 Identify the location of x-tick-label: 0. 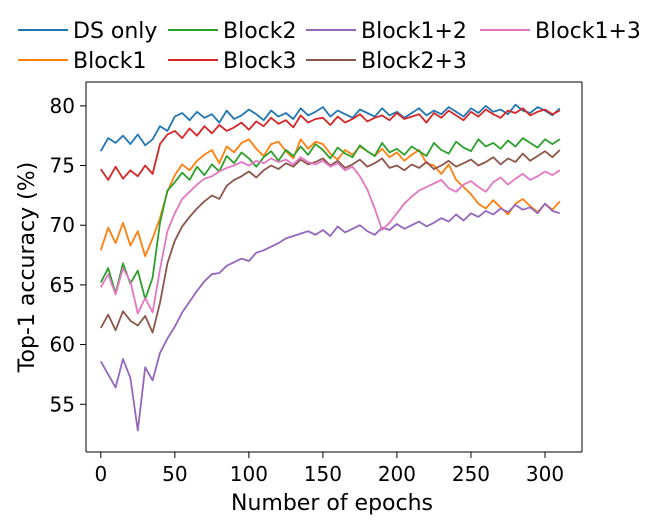
(100, 474).